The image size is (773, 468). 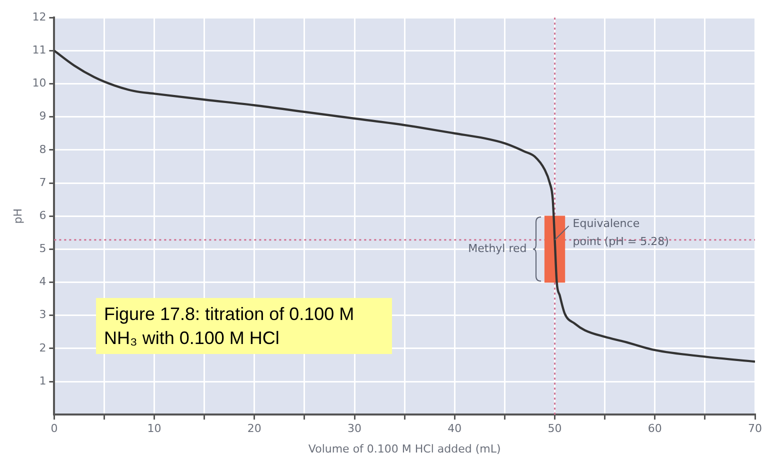 What do you see at coordinates (620, 232) in the screenshot?
I see `annotation: Equivalence point (pH = 5.28)` at bounding box center [620, 232].